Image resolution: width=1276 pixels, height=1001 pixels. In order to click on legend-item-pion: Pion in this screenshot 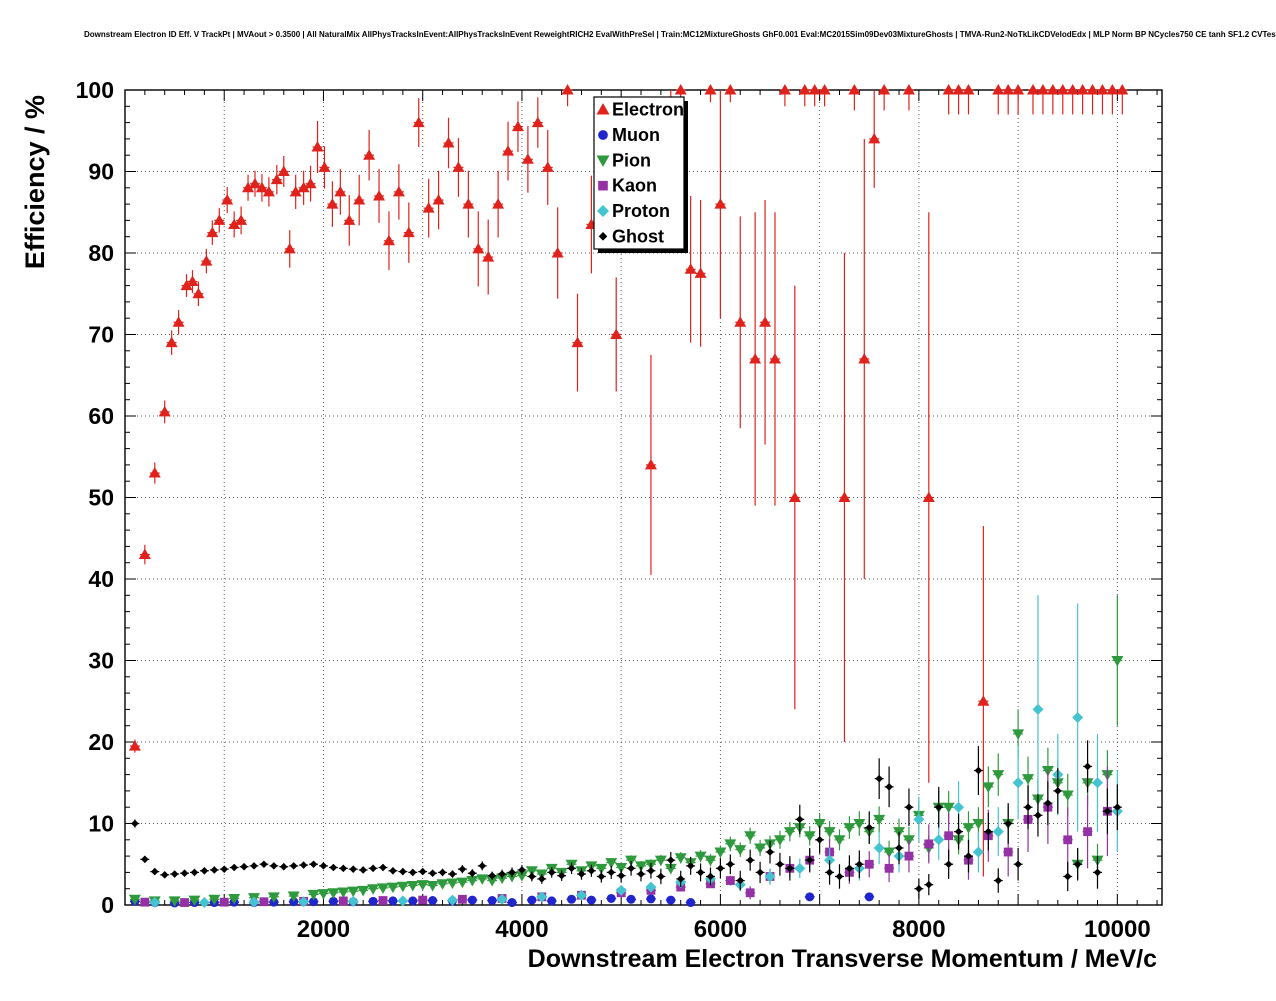, I will do `click(623, 160)`.